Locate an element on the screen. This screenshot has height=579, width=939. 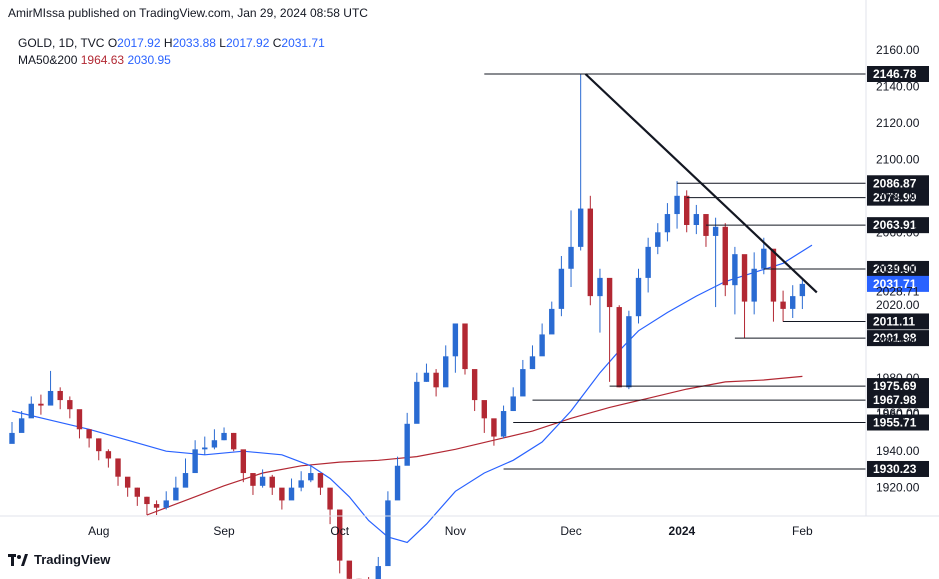
ma-indicator-name: MA50&200 is located at coordinates (48, 60).